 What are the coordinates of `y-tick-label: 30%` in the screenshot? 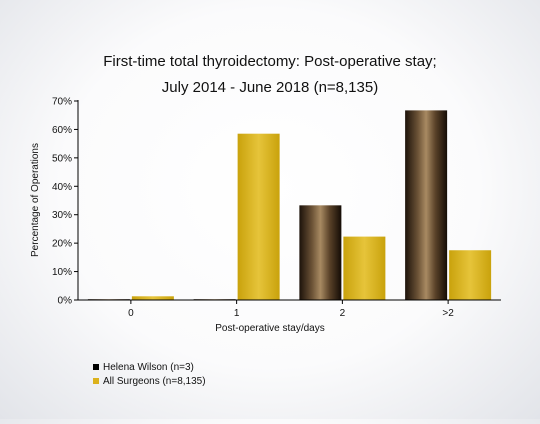 It's located at (62, 215).